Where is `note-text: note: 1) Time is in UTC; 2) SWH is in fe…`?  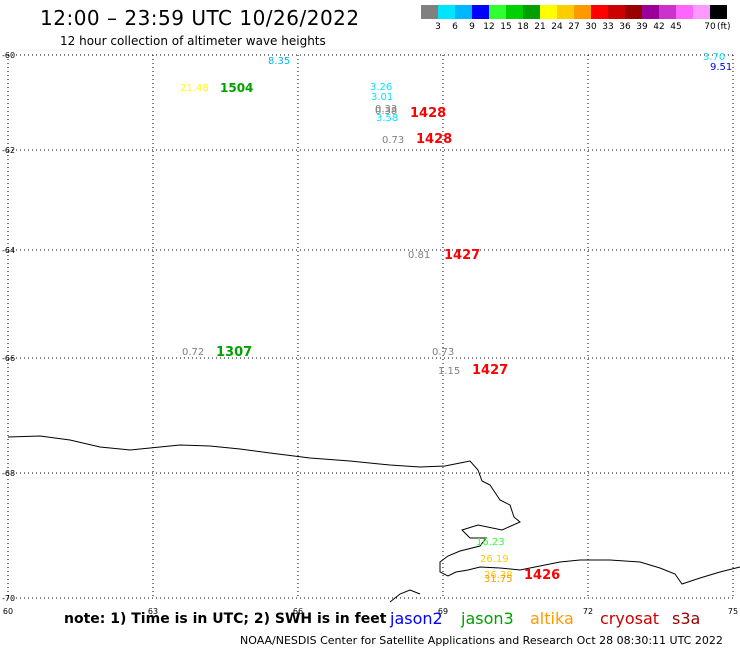
note-text: note: 1) Time is in UTC; 2) SWH is in fe… is located at coordinates (225, 619).